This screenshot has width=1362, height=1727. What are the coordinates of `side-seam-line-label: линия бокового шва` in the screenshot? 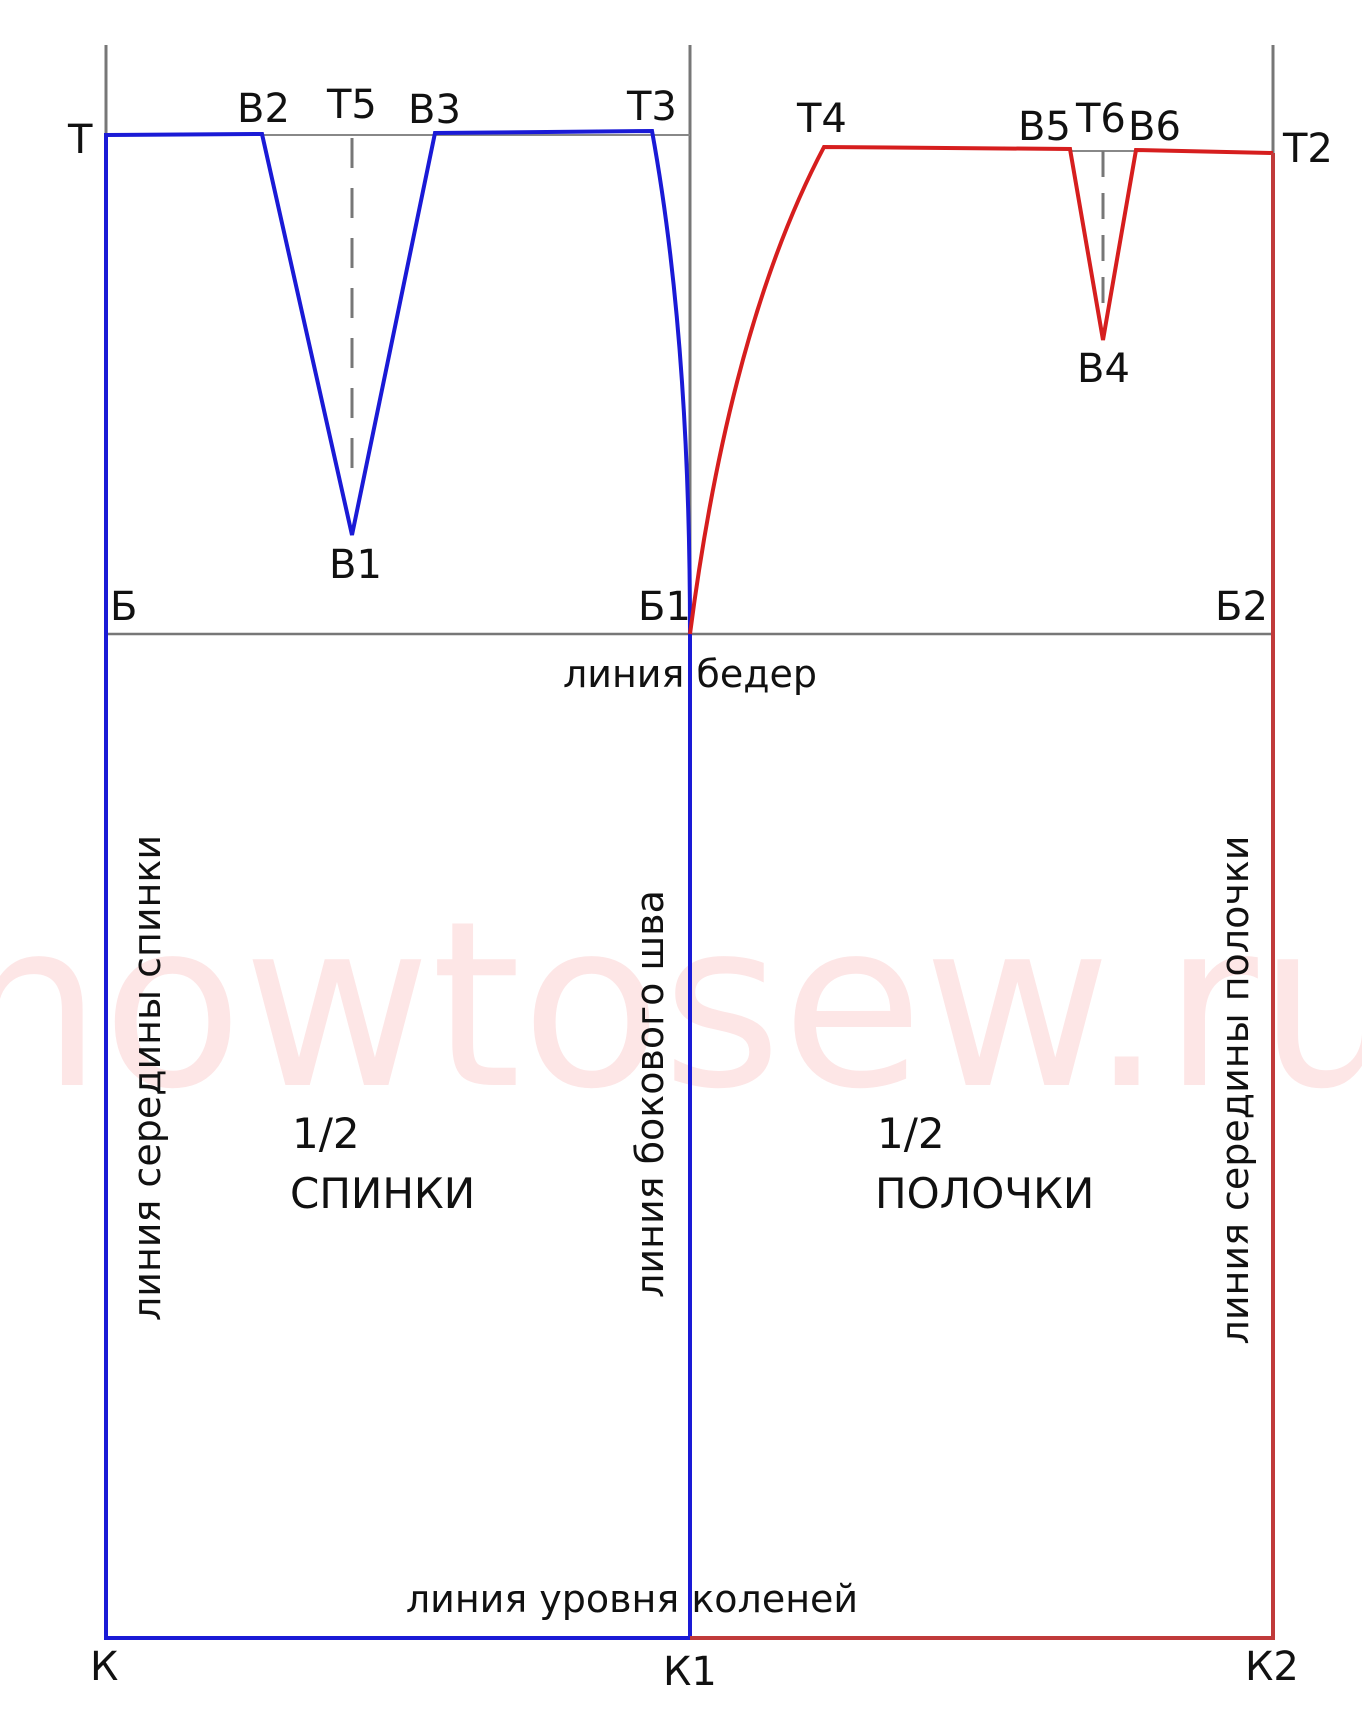 It's located at (650, 1094).